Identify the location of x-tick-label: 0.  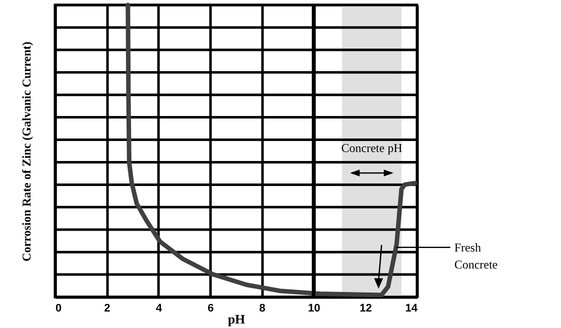
(59, 308).